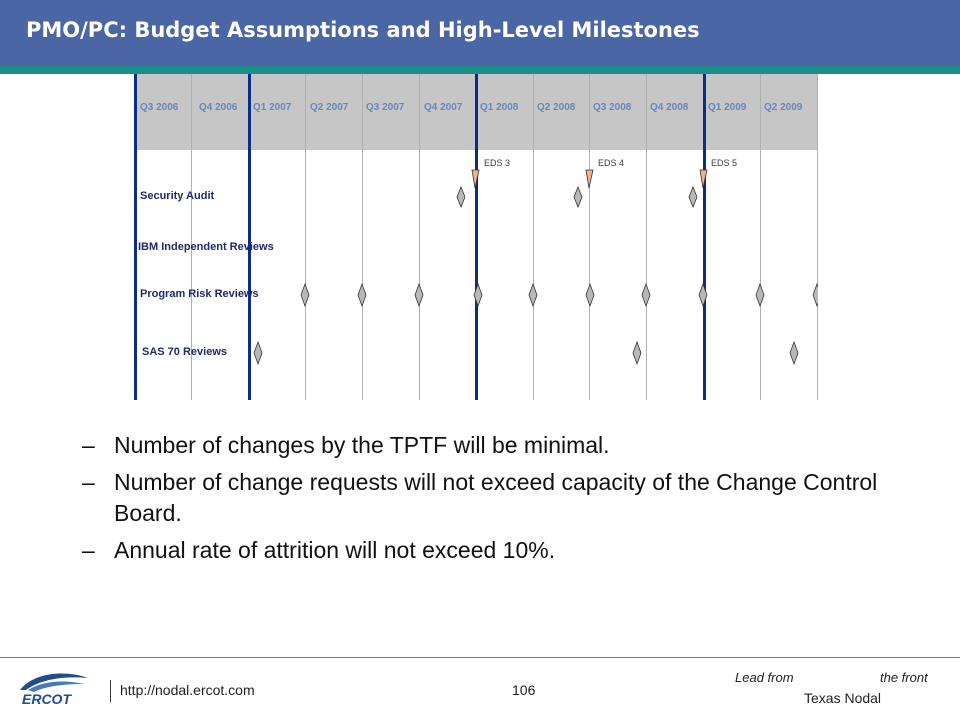 Image resolution: width=960 pixels, height=720 pixels. What do you see at coordinates (727, 107) in the screenshot?
I see `quarter-label: Q1 2009` at bounding box center [727, 107].